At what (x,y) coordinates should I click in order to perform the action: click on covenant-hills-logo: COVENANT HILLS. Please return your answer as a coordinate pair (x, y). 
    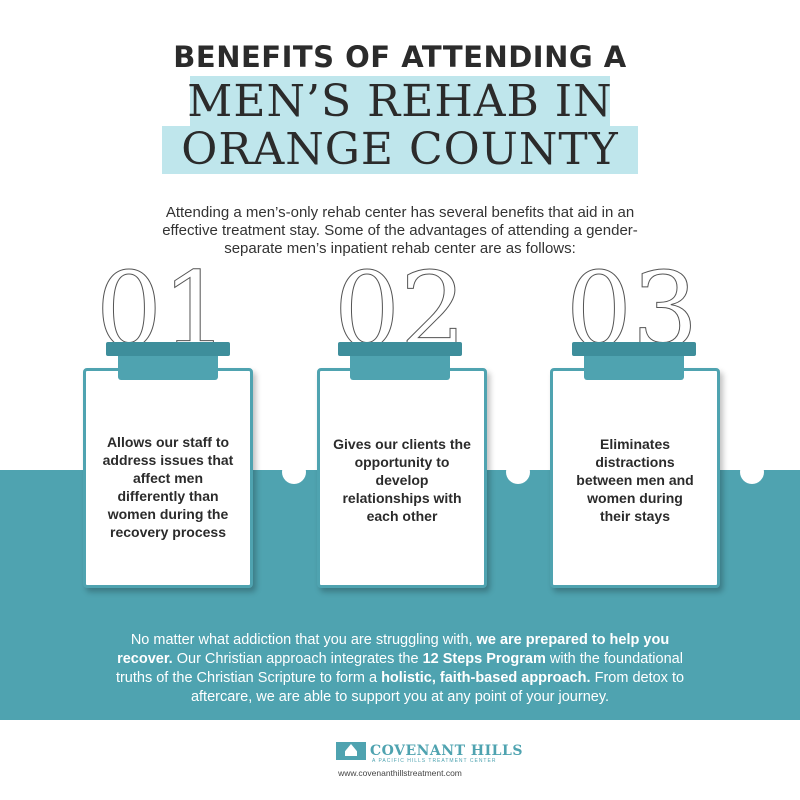
    Looking at the image, I should click on (429, 751).